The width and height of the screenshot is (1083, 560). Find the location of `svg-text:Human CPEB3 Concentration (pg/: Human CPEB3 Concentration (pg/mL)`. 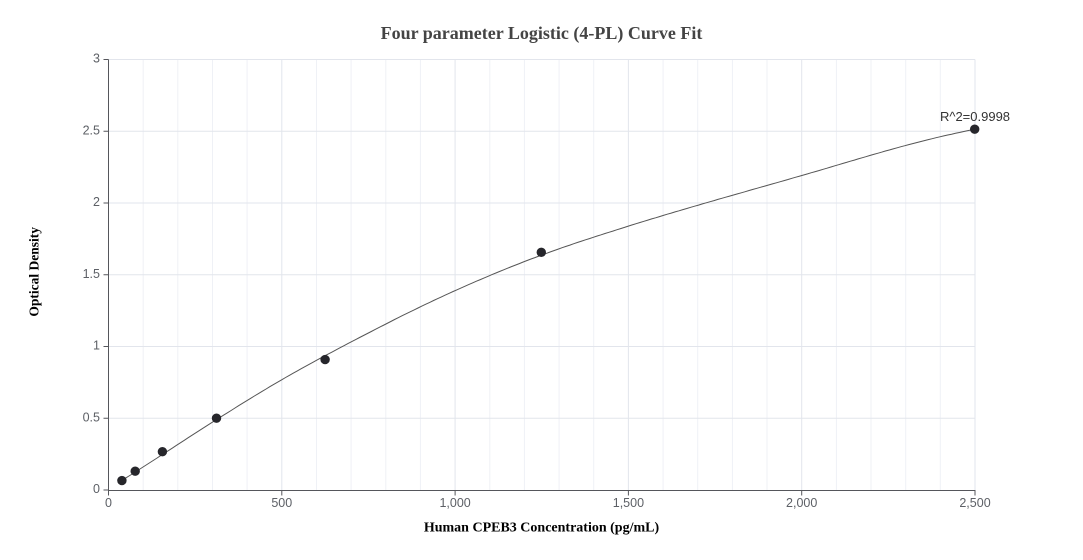

svg-text:Human CPEB3 Concentration (pg/: Human CPEB3 Concentration (pg/mL) is located at coordinates (542, 528).